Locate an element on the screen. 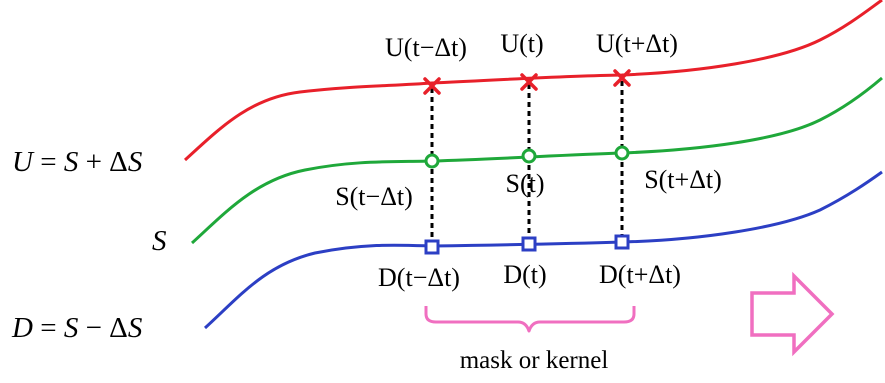  equation-d: D = S − ΔS is located at coordinates (77, 328).